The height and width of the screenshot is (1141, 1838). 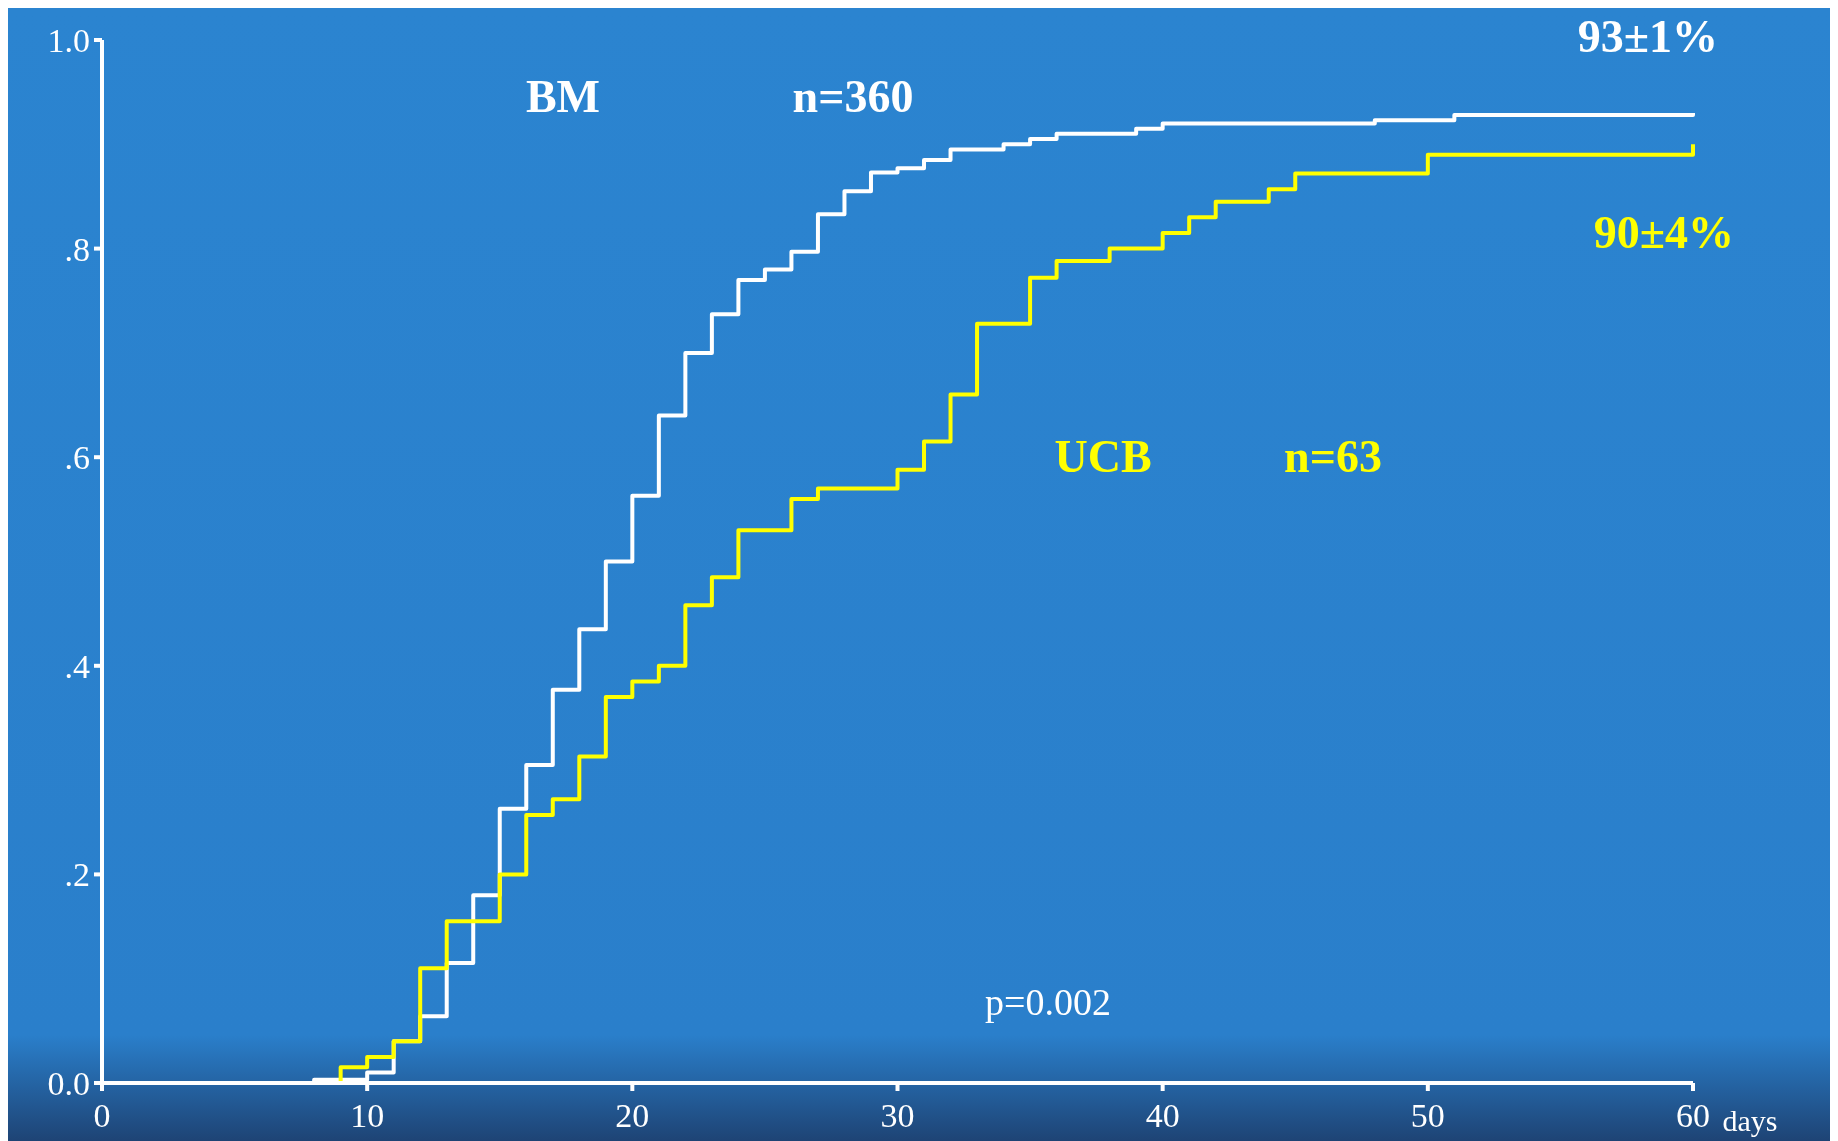 What do you see at coordinates (367, 1115) in the screenshot?
I see `x-tick-label: 10` at bounding box center [367, 1115].